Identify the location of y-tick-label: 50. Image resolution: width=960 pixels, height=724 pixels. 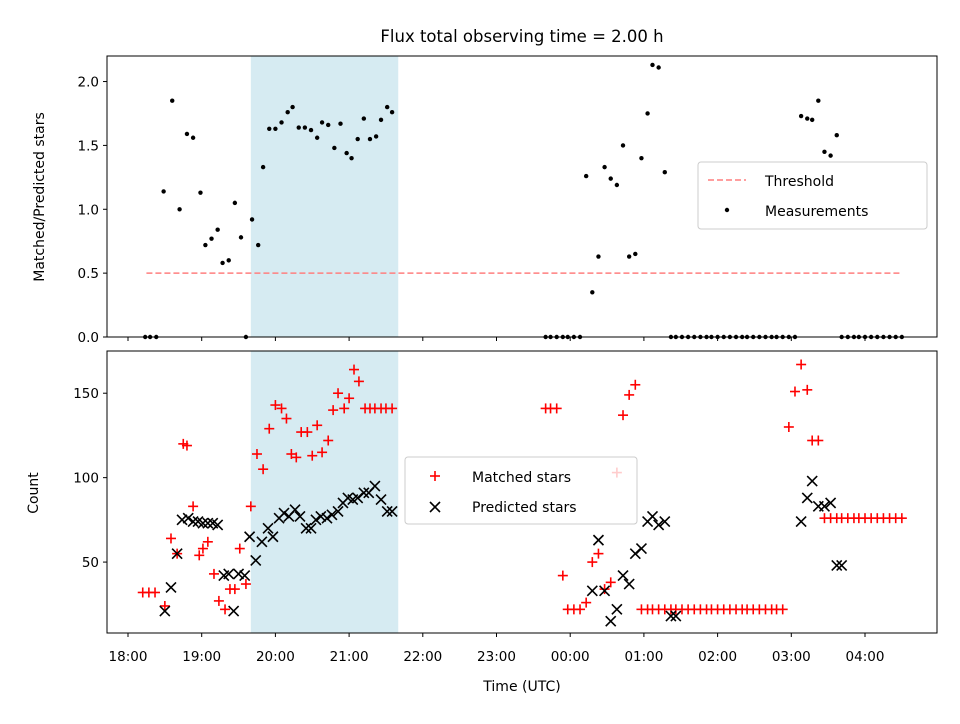
(90, 563).